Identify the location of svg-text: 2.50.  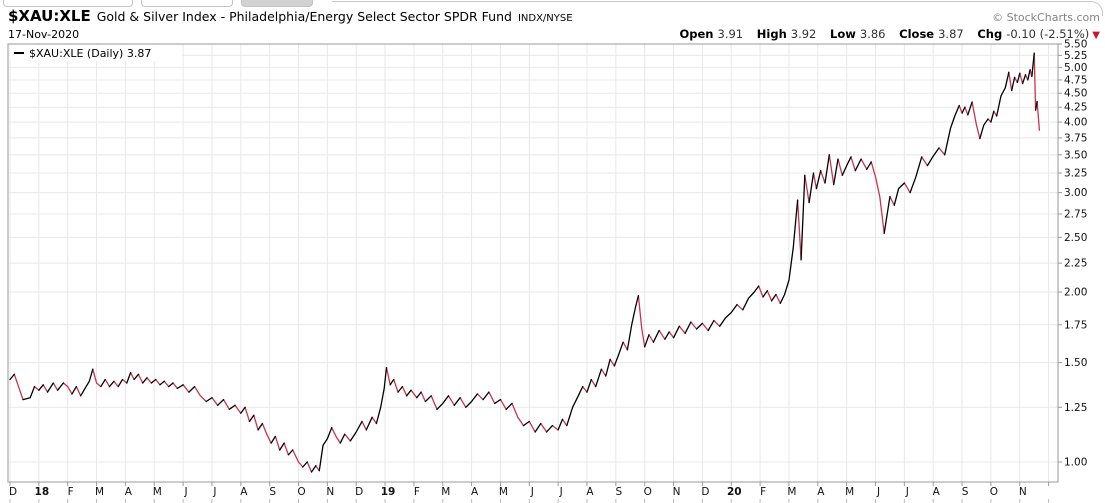
(1075, 238).